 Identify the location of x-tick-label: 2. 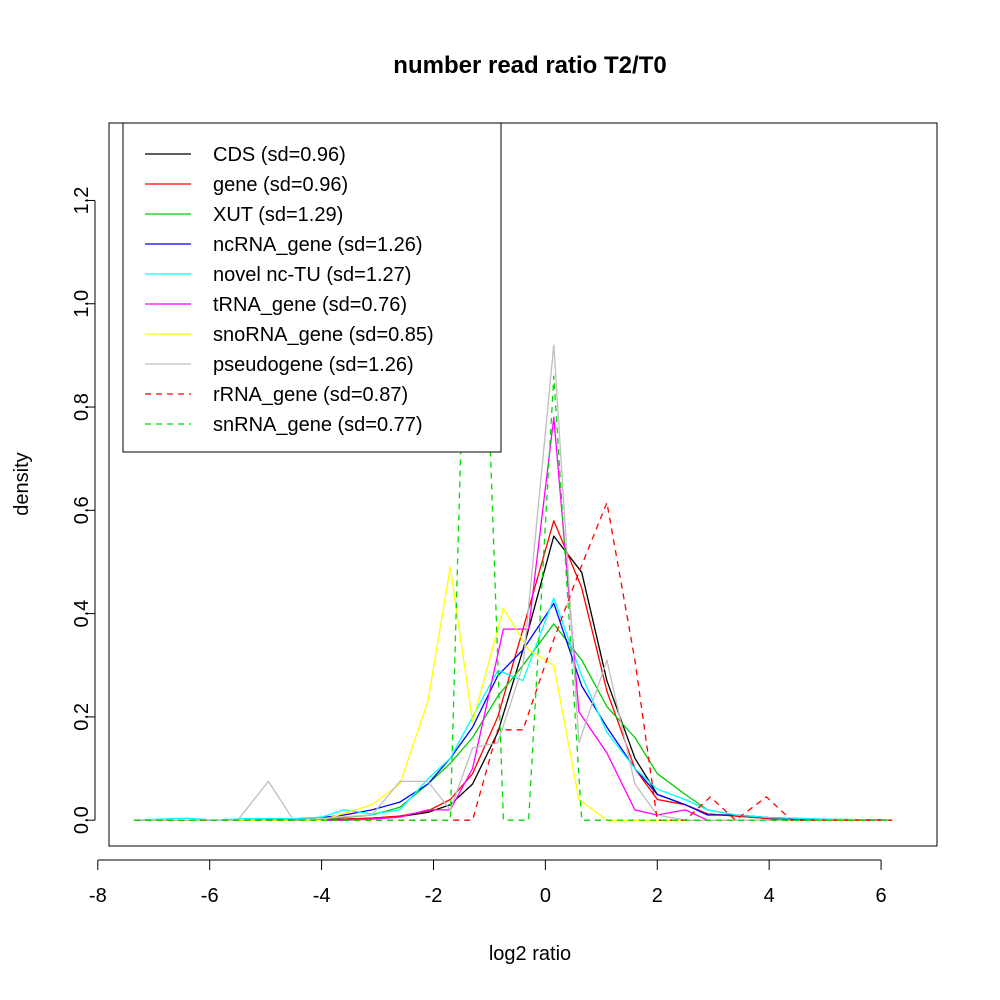
(657, 896).